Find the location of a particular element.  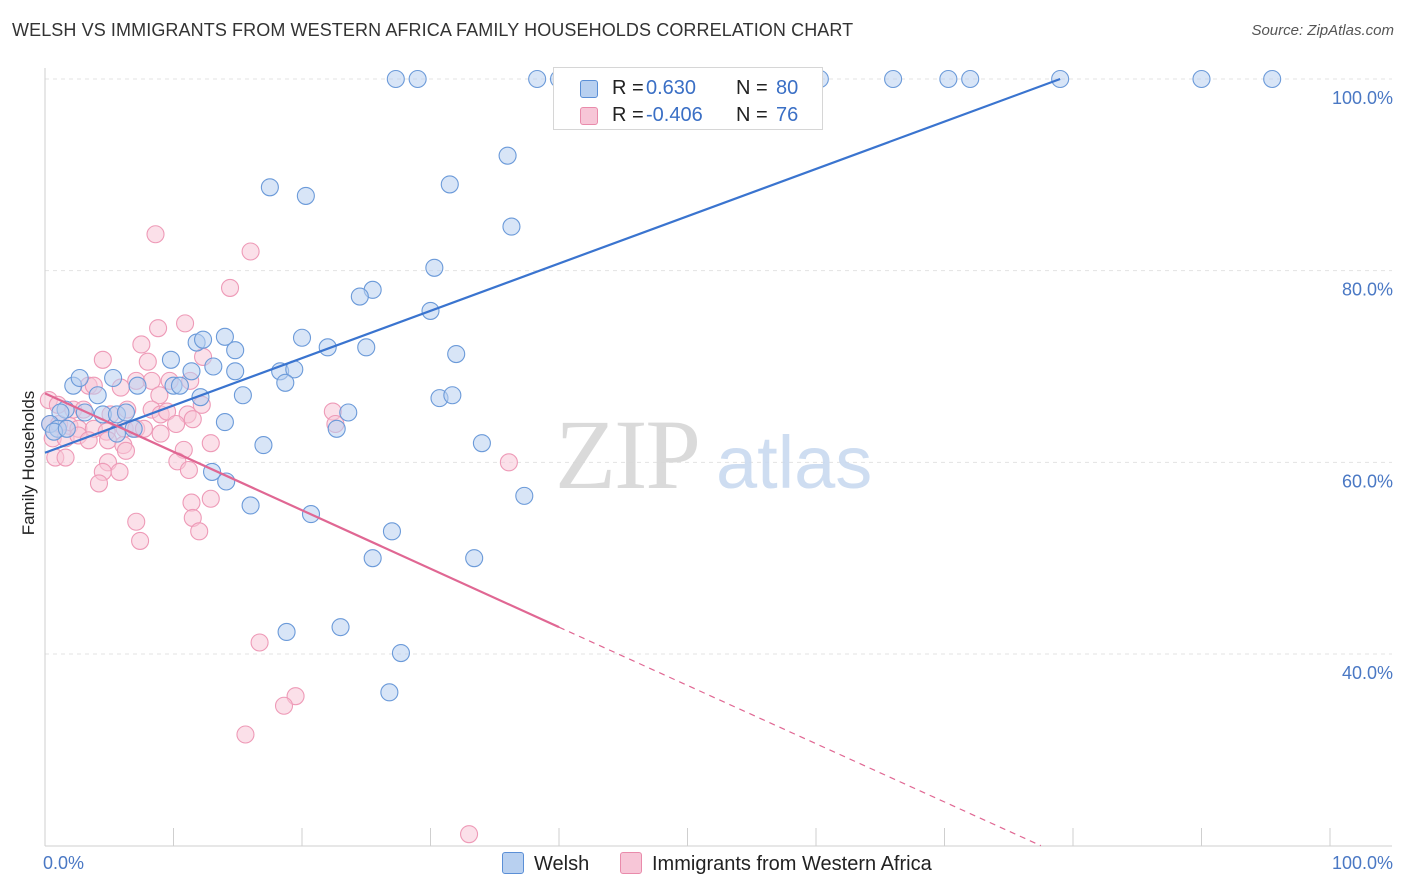

legend-label-welsh: Welsh is located at coordinates (562, 864).